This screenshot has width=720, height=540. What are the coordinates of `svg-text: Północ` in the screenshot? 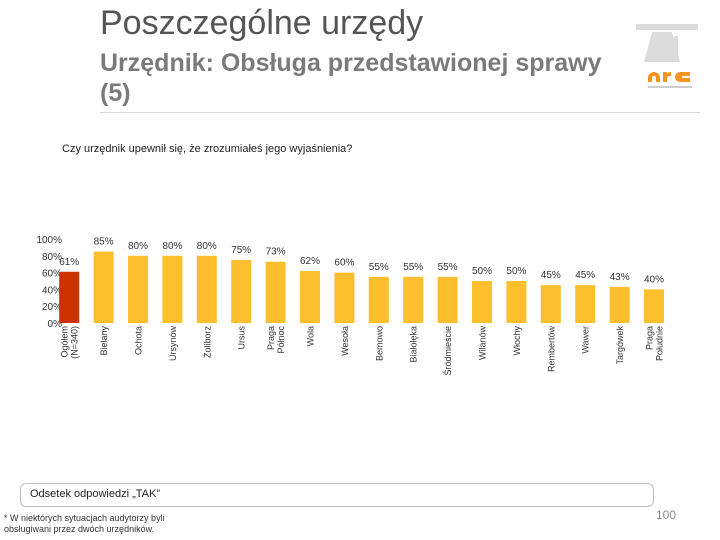 It's located at (281, 340).